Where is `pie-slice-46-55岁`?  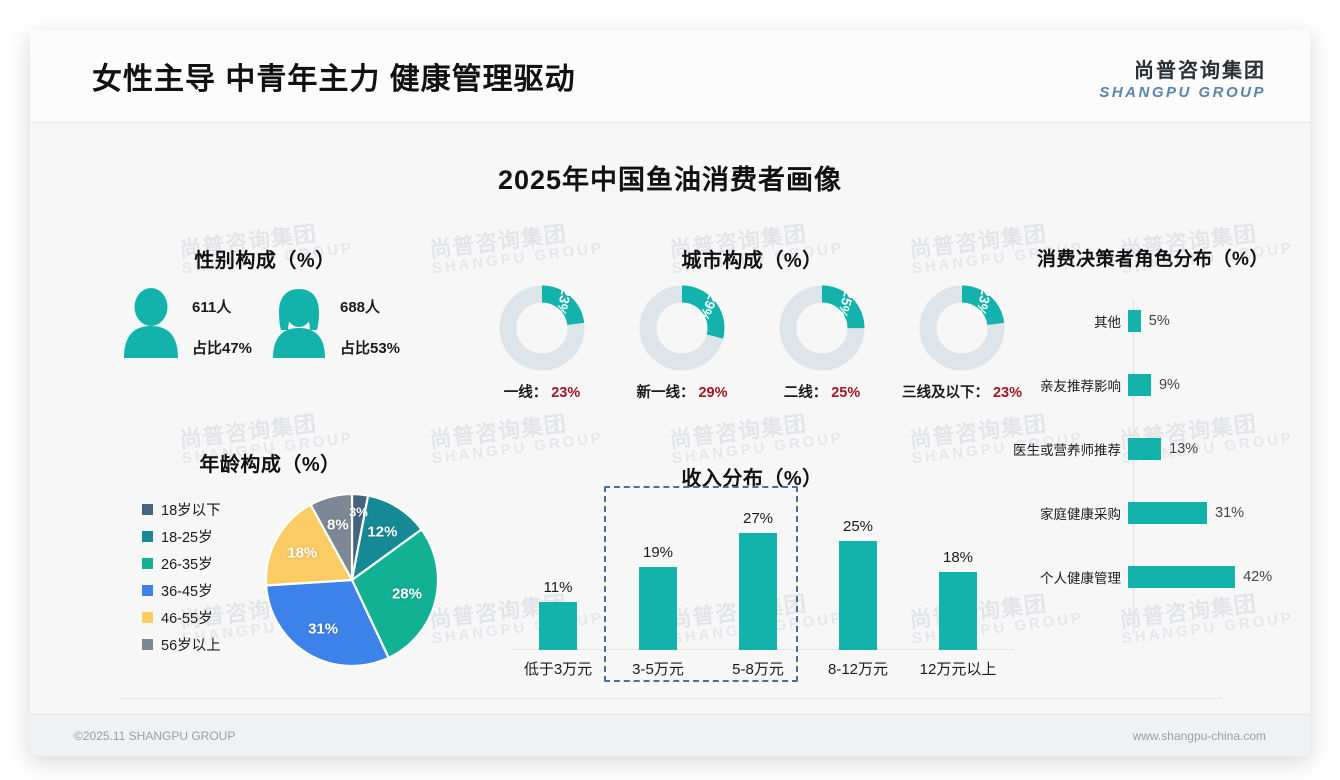 pie-slice-46-55岁 is located at coordinates (309, 545).